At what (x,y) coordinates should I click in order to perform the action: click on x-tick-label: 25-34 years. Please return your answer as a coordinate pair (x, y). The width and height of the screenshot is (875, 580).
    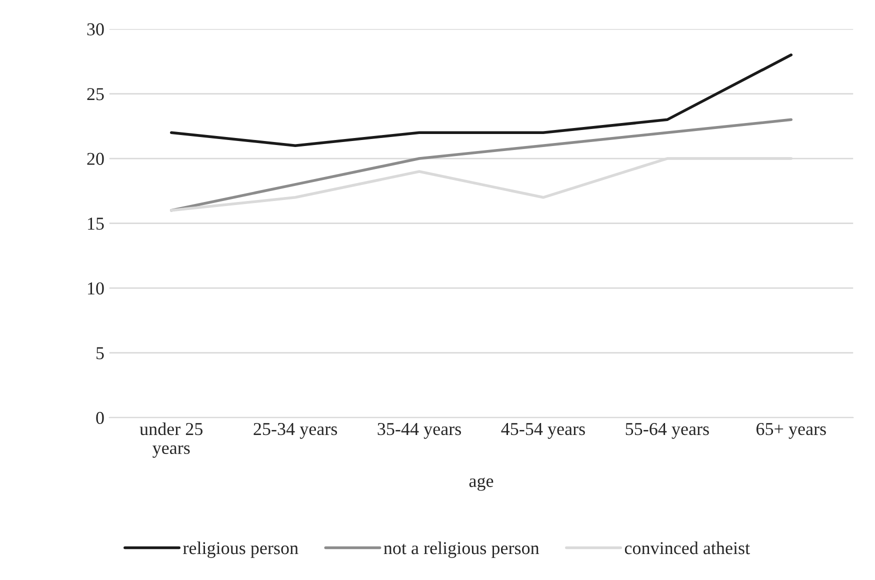
    Looking at the image, I should click on (296, 430).